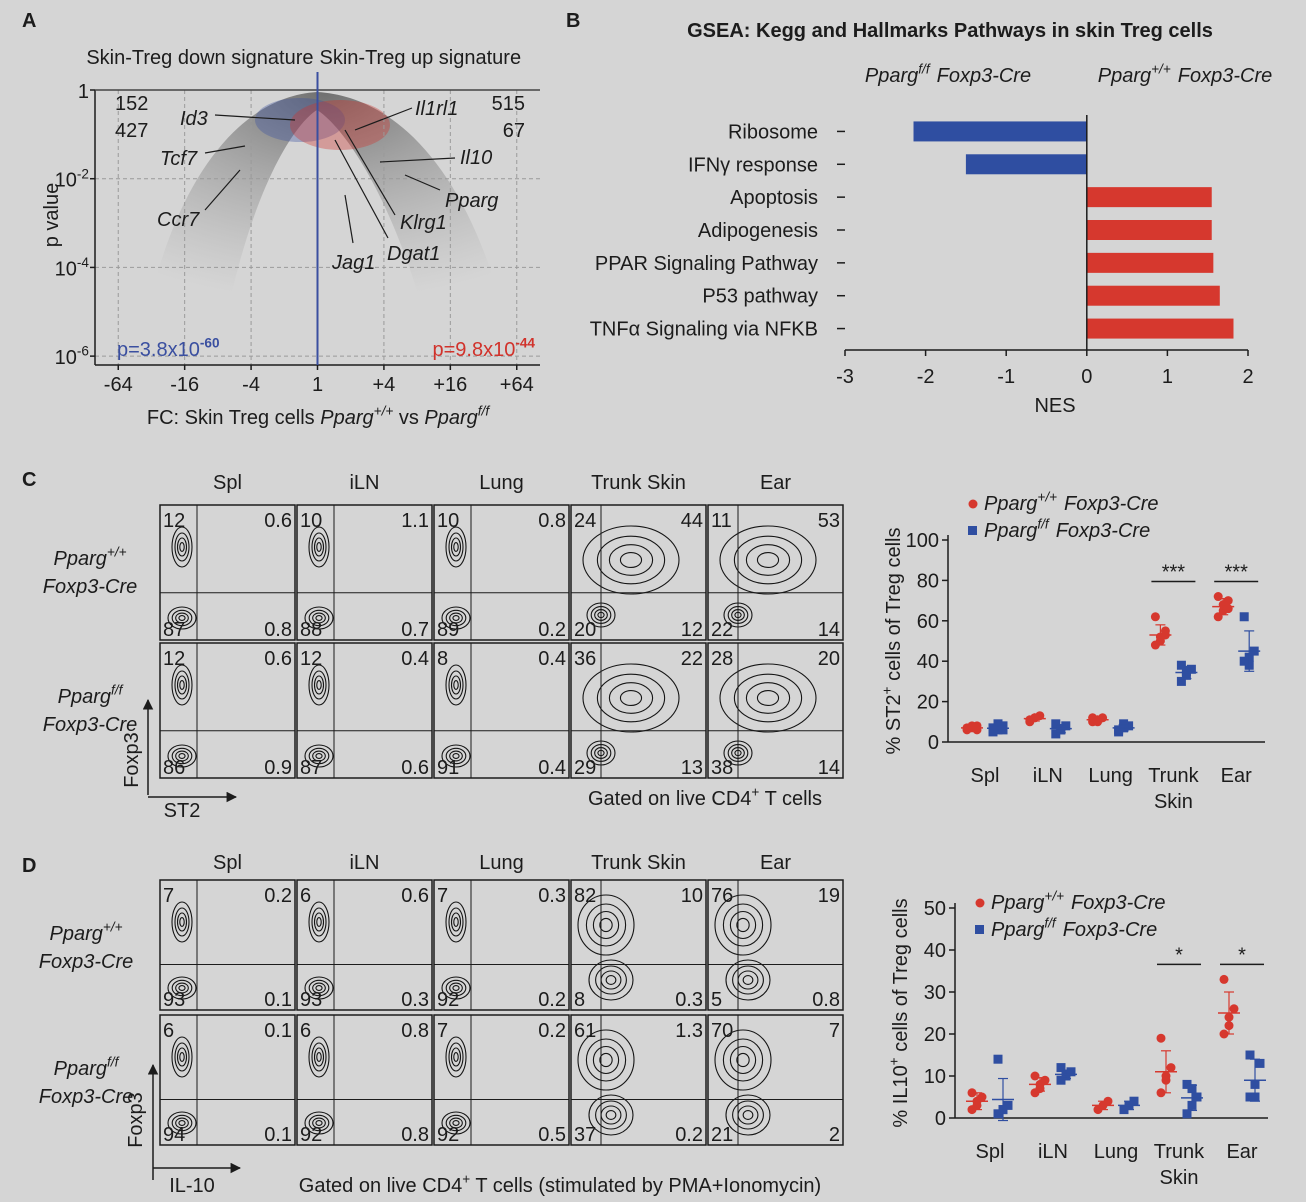 The width and height of the screenshot is (1306, 1202). What do you see at coordinates (415, 896) in the screenshot?
I see `quadrant-value: 0.6` at bounding box center [415, 896].